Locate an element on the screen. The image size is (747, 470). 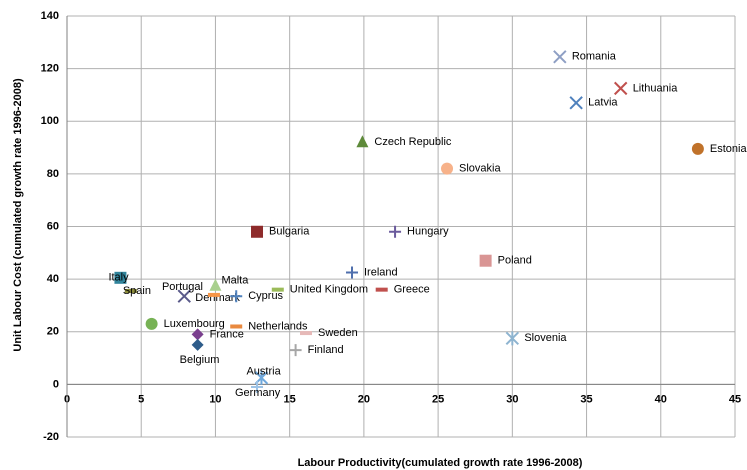
x-tick-label: 35 is located at coordinates (586, 399).